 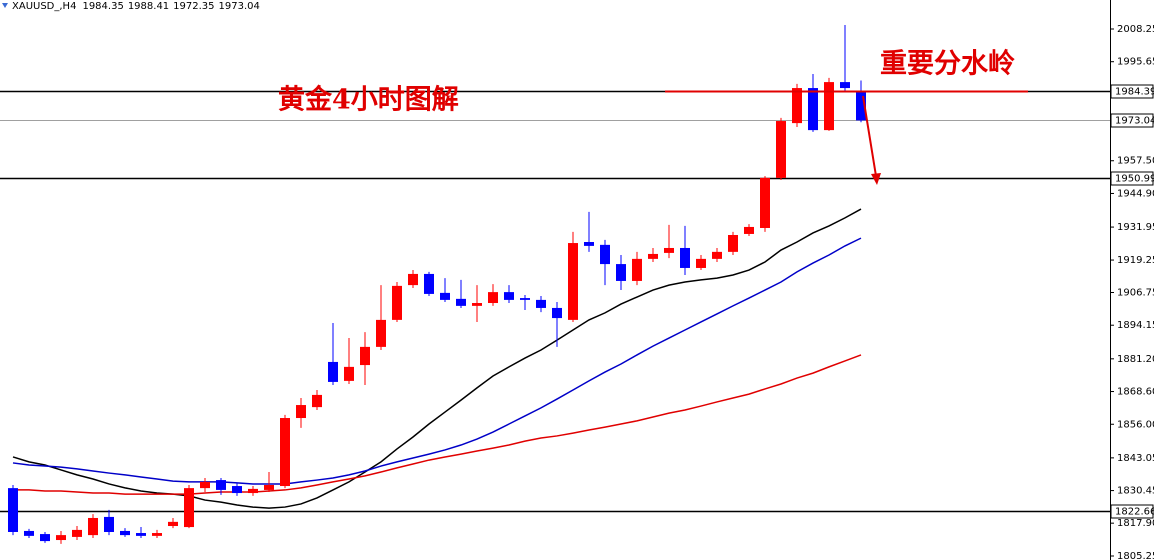 I want to click on level-label: 1950.99, so click(x=1134, y=179).